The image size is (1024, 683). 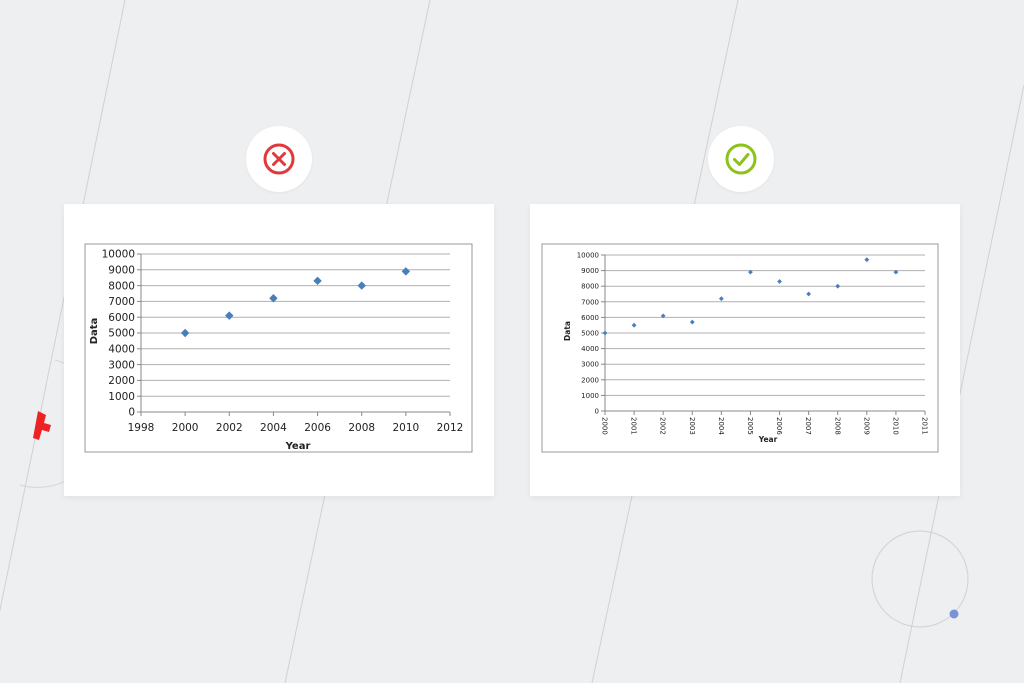 I want to click on x-circle-icon, so click(x=279, y=159).